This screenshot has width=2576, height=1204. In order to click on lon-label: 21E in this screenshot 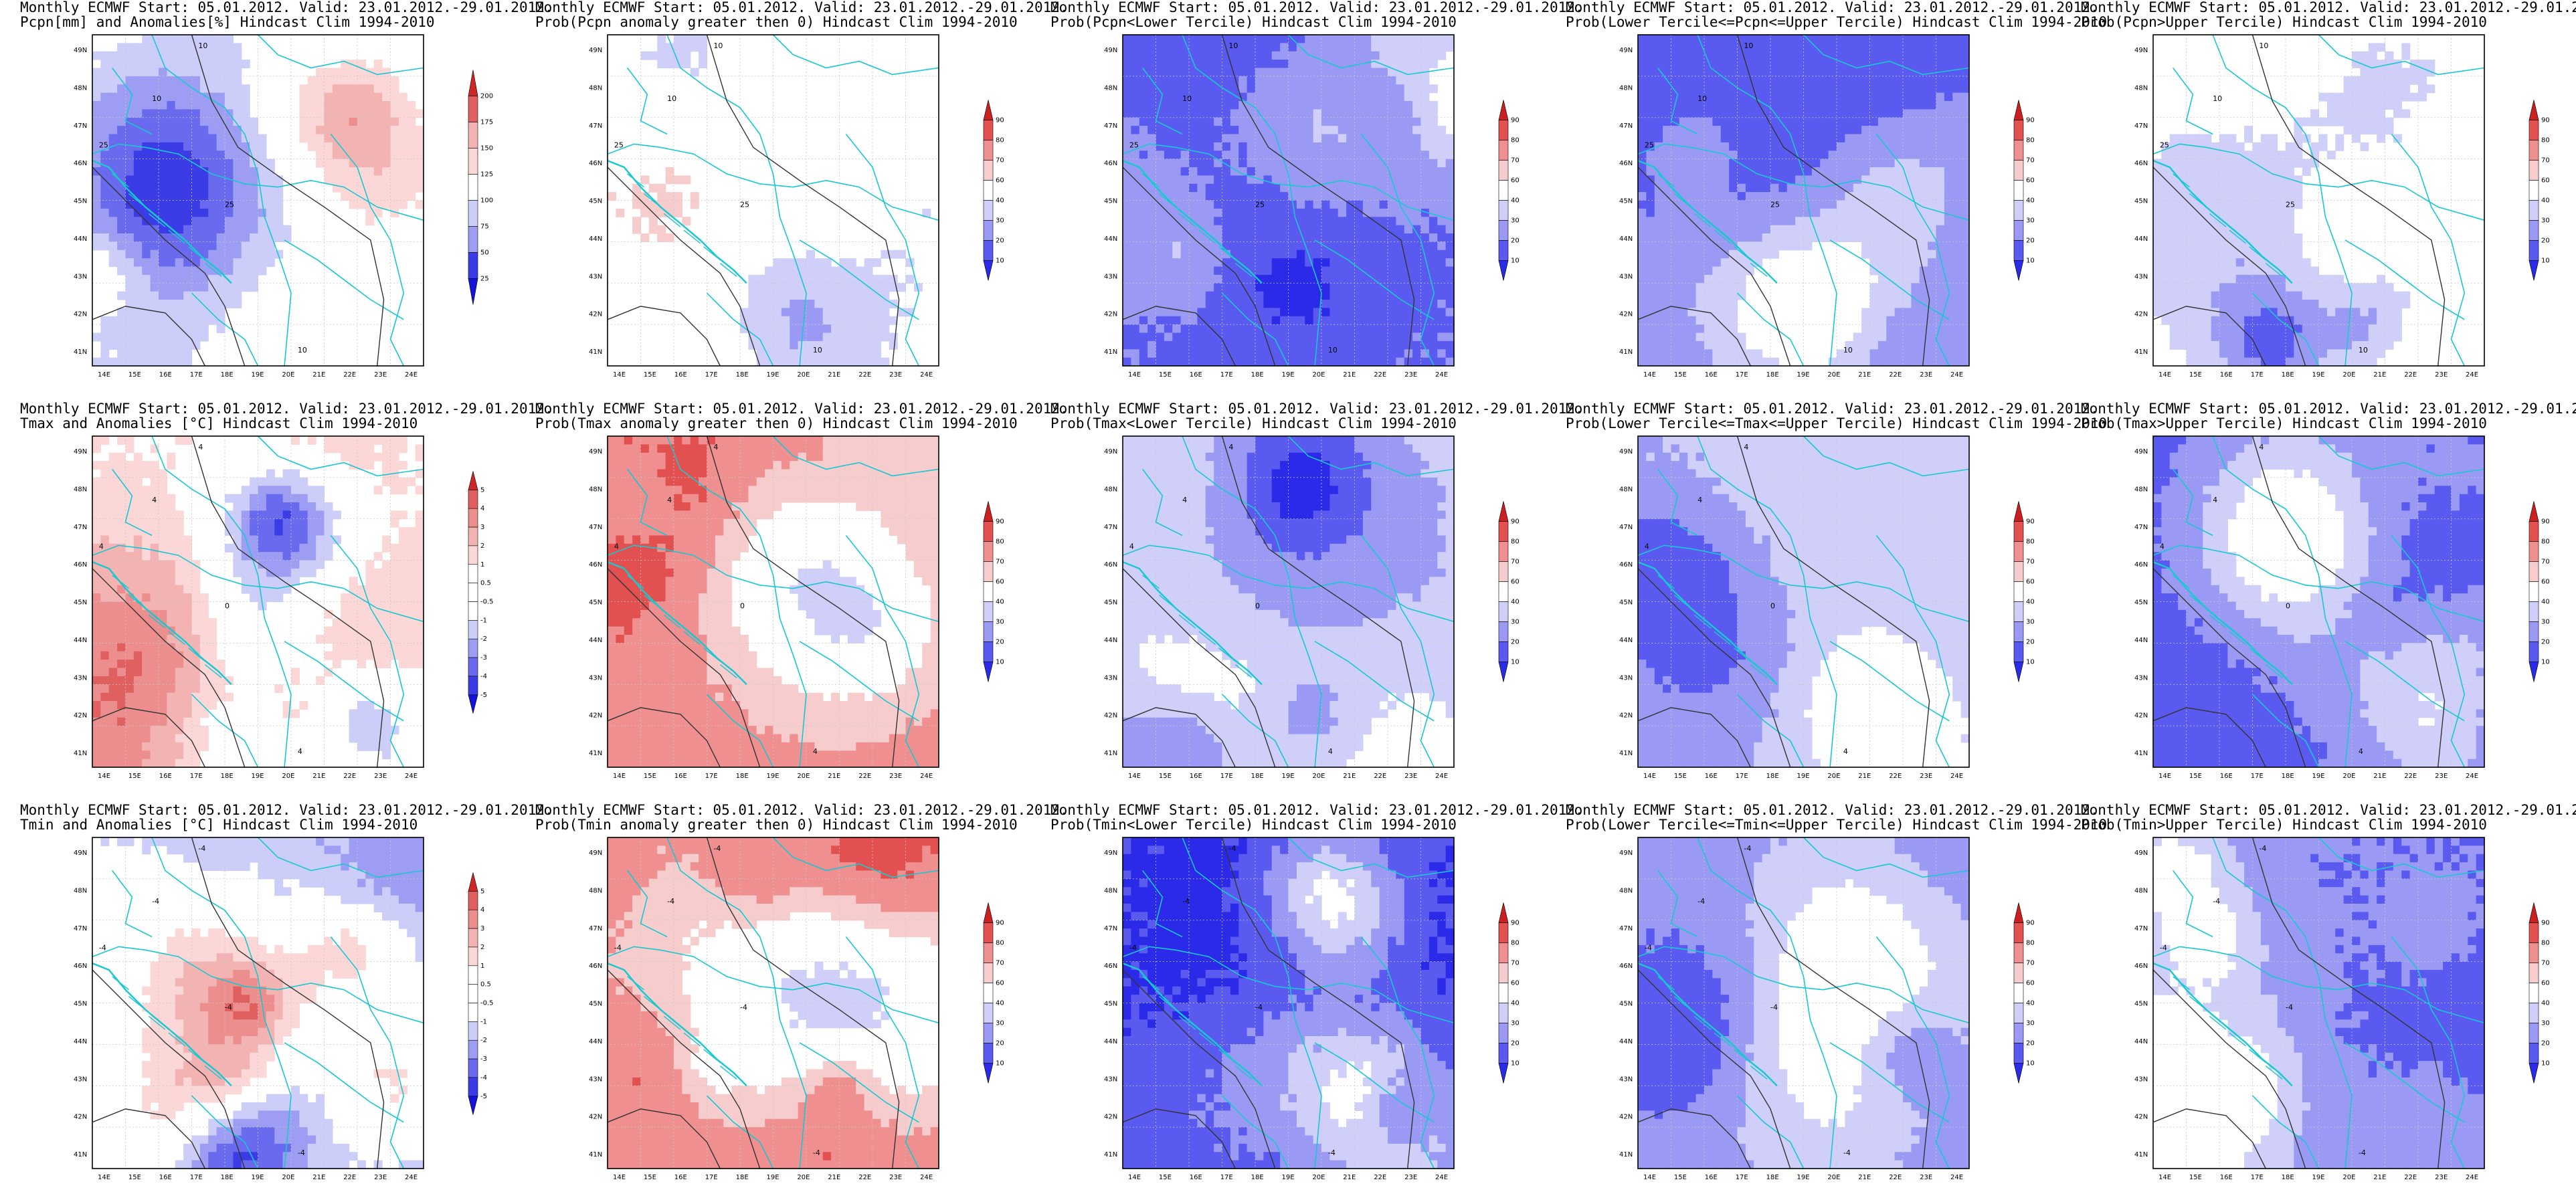, I will do `click(834, 375)`.